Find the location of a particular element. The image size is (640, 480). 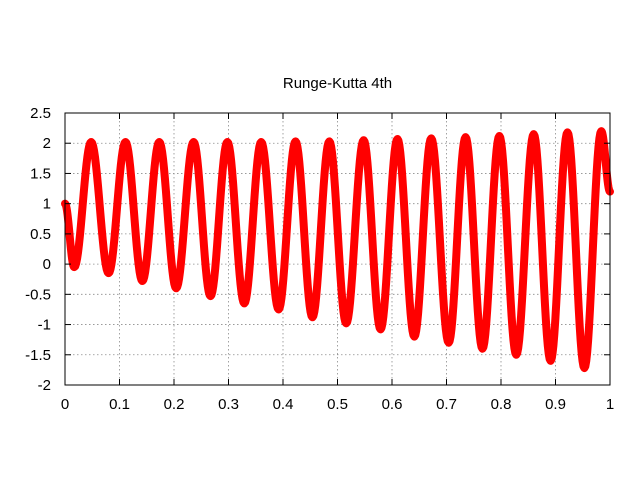

x-tick-label: 1 is located at coordinates (610, 404).